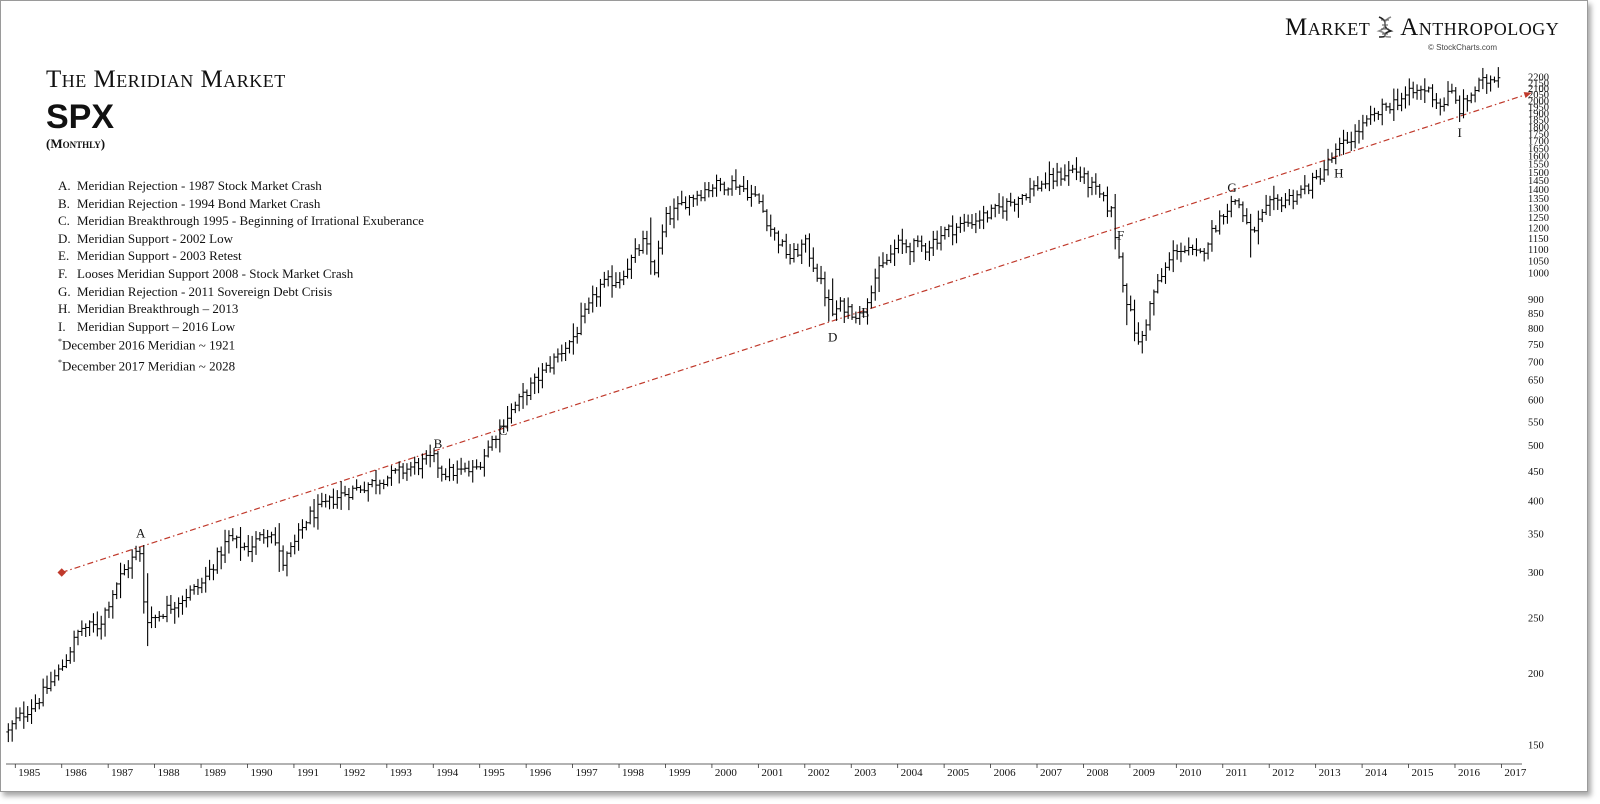 This screenshot has width=1600, height=804. What do you see at coordinates (62, 326) in the screenshot?
I see `legend-key: I.` at bounding box center [62, 326].